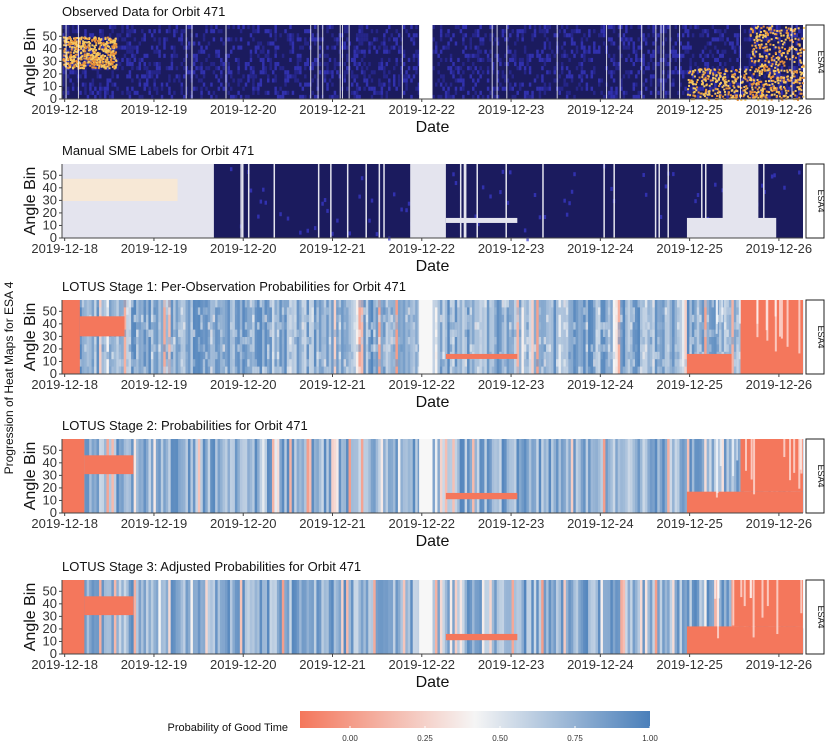 The height and width of the screenshot is (755, 830). Describe the element at coordinates (350, 738) in the screenshot. I see `legend-tick-label: 0.00` at that location.